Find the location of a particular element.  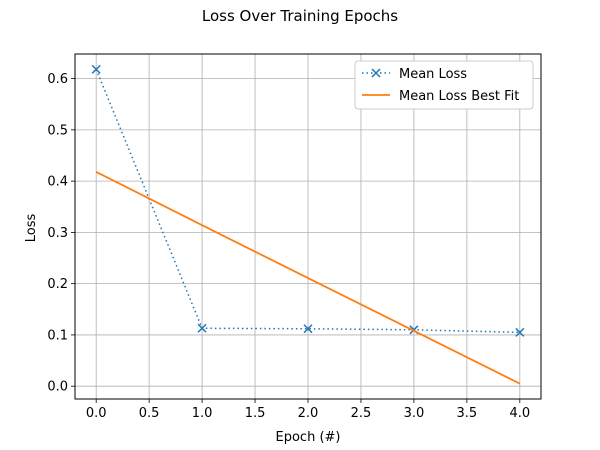

legend-best-fit-label: Mean Loss Best Fit is located at coordinates (459, 96).